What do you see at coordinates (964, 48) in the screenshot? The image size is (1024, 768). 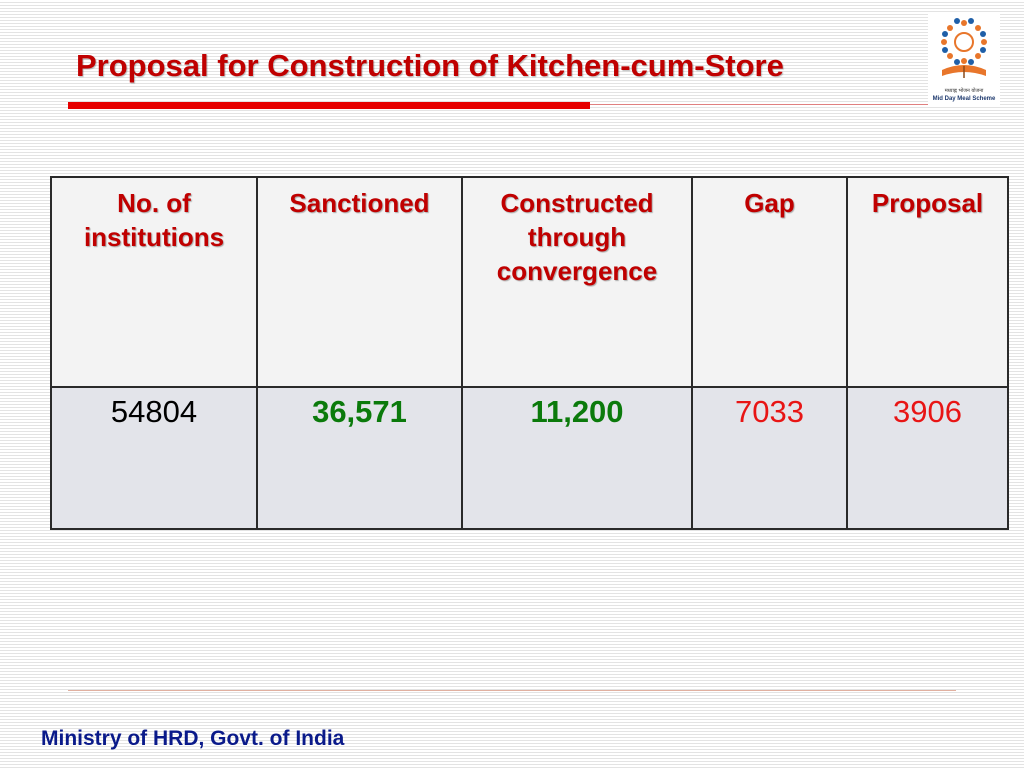 I see `logo-emblem-icon` at bounding box center [964, 48].